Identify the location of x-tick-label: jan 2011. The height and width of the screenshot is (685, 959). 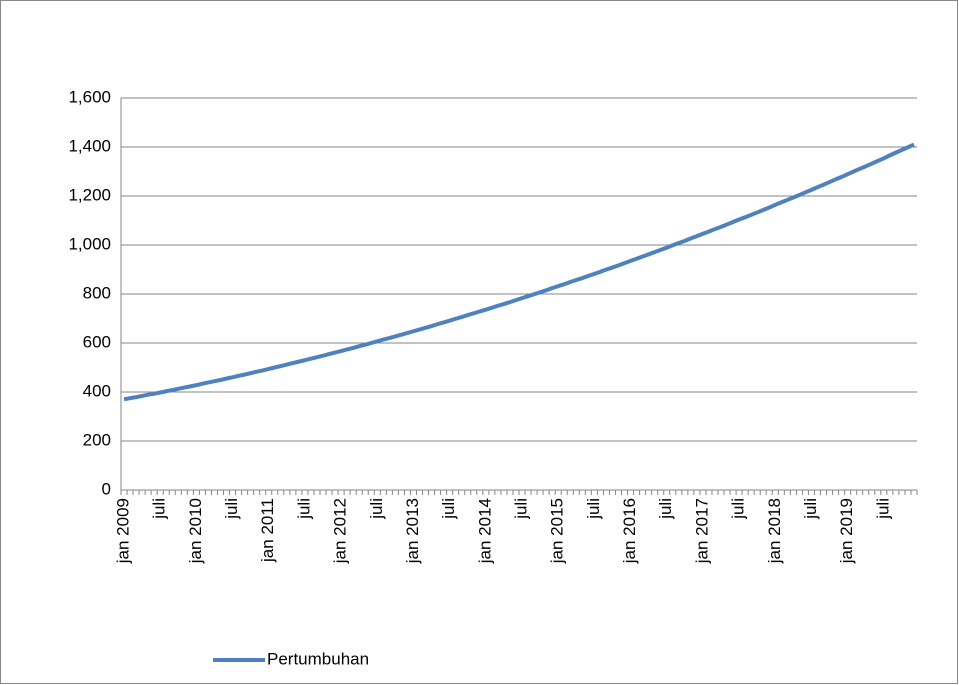
(267, 530).